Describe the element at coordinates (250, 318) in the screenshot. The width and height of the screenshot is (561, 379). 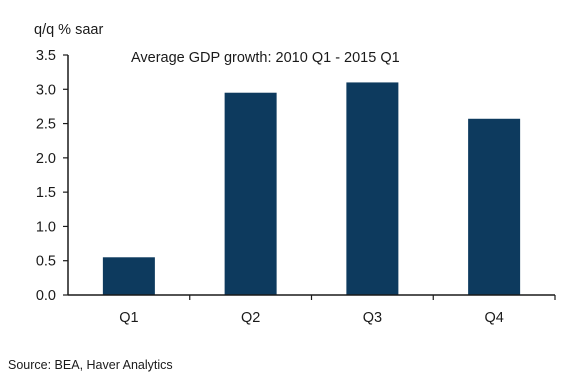
I see `x-tick-label: Q2` at that location.